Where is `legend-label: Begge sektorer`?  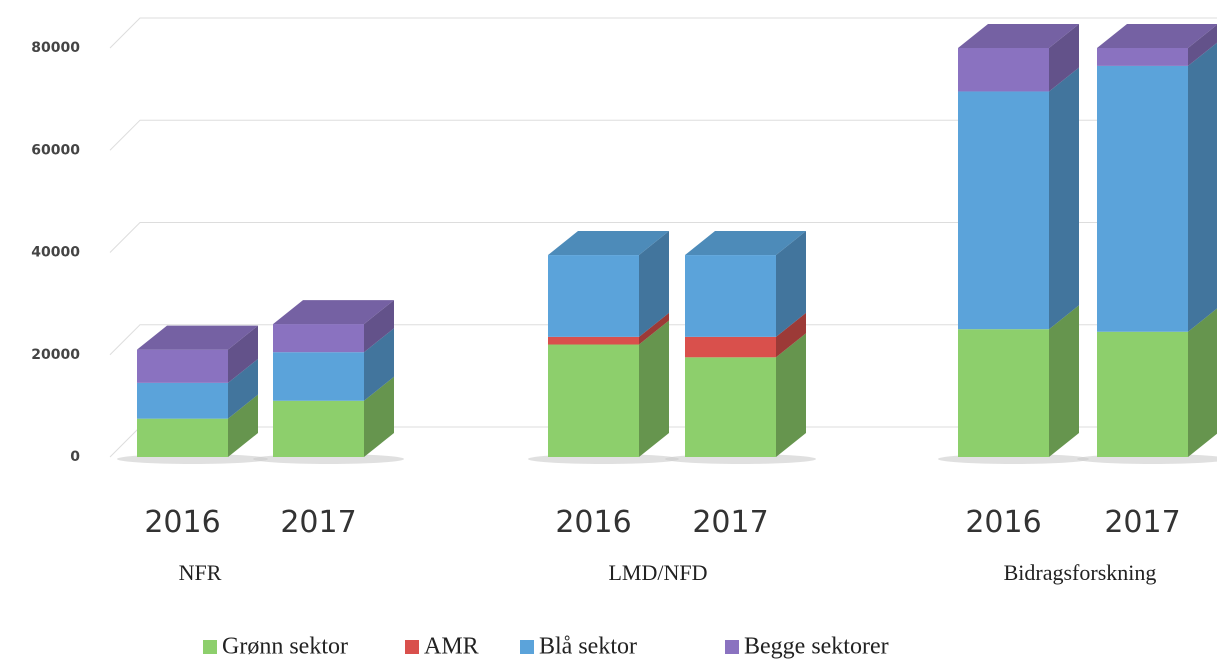 legend-label: Begge sektorer is located at coordinates (816, 647).